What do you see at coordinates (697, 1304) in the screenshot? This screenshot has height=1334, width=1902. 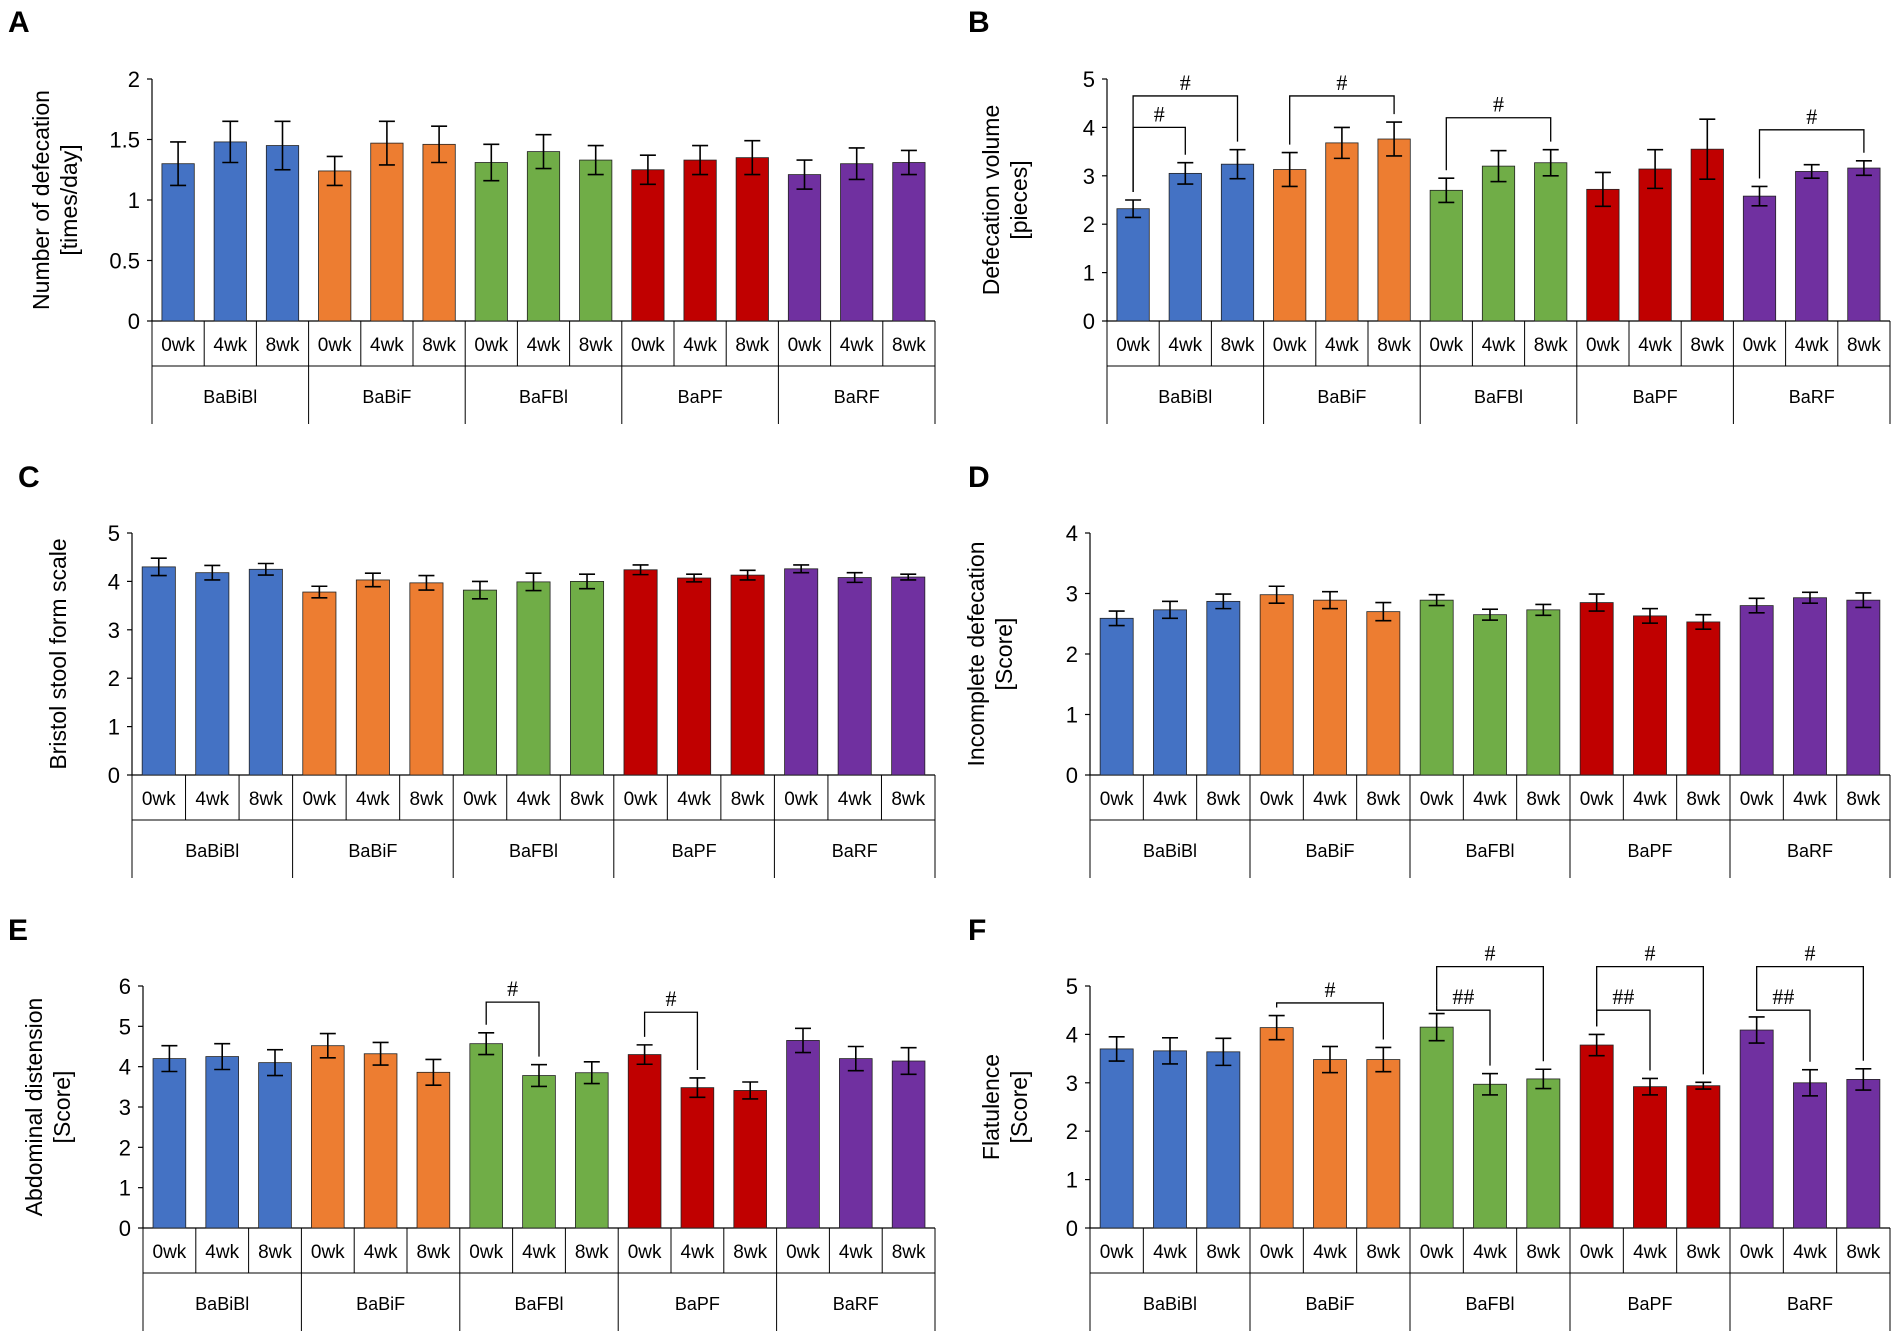 I see `x-group-label: BaPF` at bounding box center [697, 1304].